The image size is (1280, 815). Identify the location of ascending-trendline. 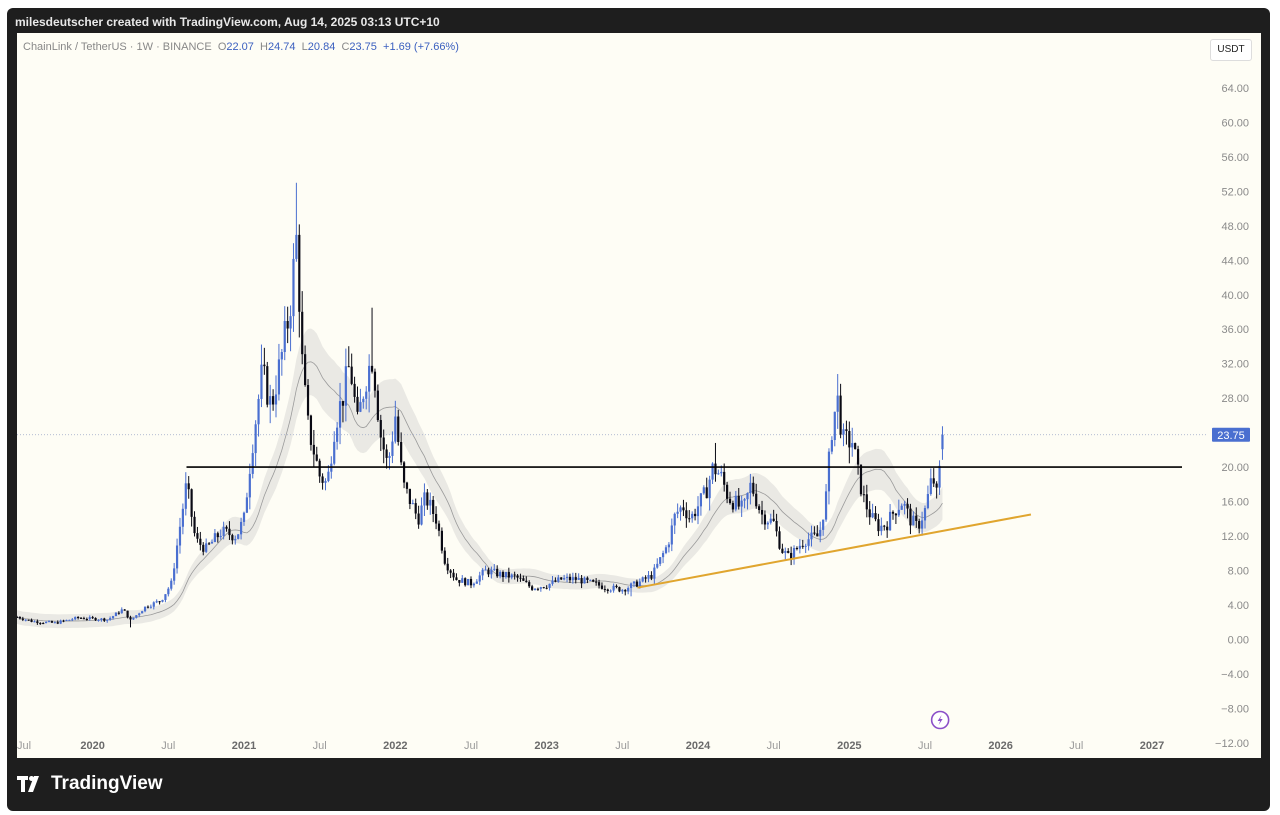
(834, 551).